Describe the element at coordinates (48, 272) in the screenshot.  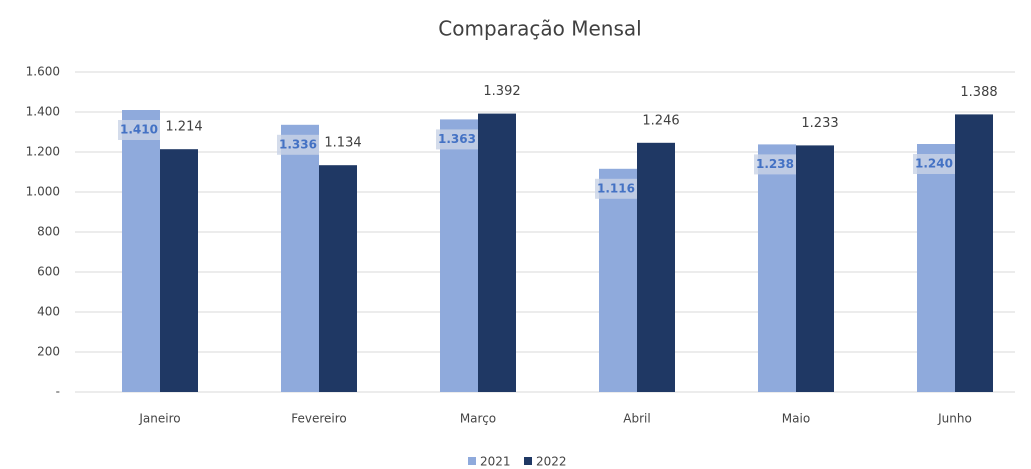
I see `y-tick-label: 600` at that location.